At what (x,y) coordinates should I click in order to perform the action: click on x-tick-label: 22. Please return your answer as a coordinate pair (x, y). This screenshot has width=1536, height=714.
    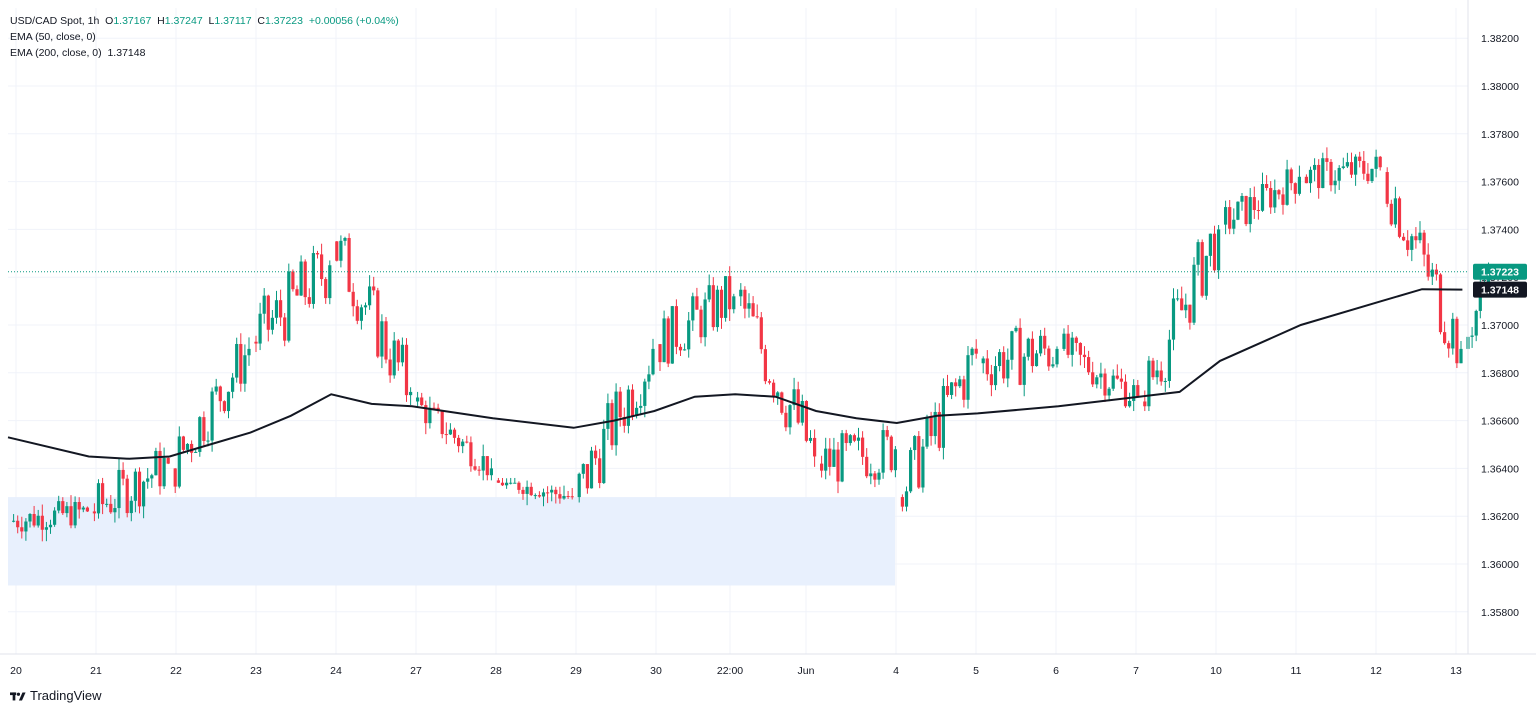
    Looking at the image, I should click on (176, 671).